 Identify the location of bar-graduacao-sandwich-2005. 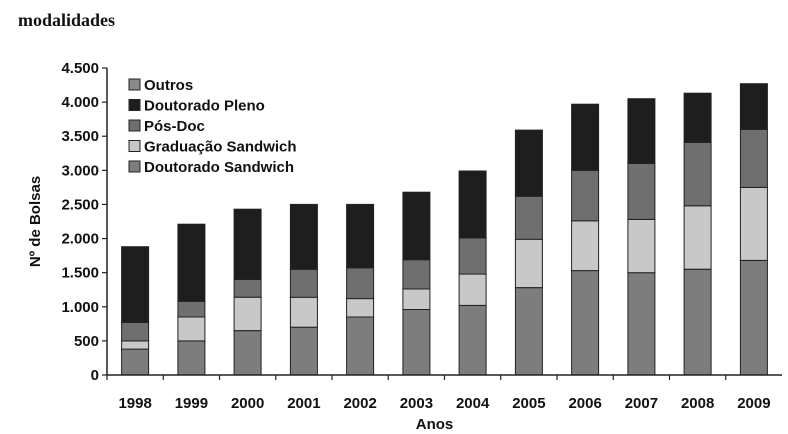
(528, 263).